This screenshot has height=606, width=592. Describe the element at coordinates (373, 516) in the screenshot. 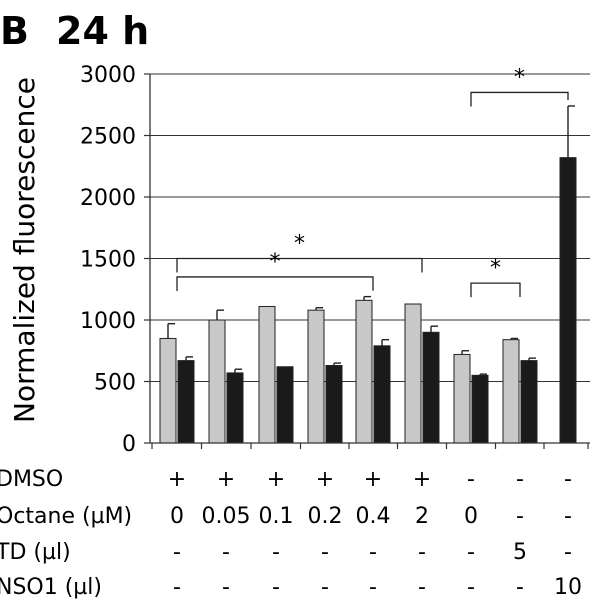

I see `condition-value: 0.4` at that location.